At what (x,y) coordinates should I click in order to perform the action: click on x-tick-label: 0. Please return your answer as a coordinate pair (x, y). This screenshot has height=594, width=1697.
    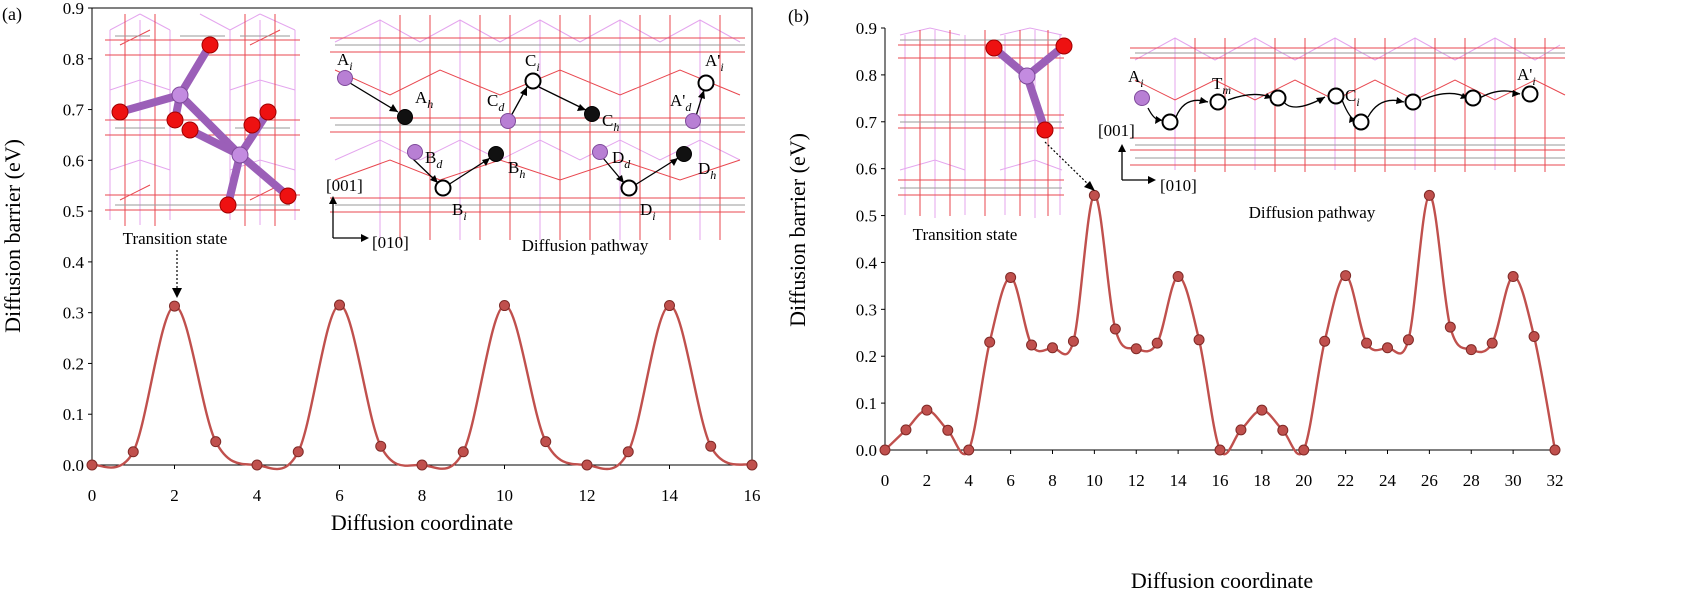
    Looking at the image, I should click on (885, 480).